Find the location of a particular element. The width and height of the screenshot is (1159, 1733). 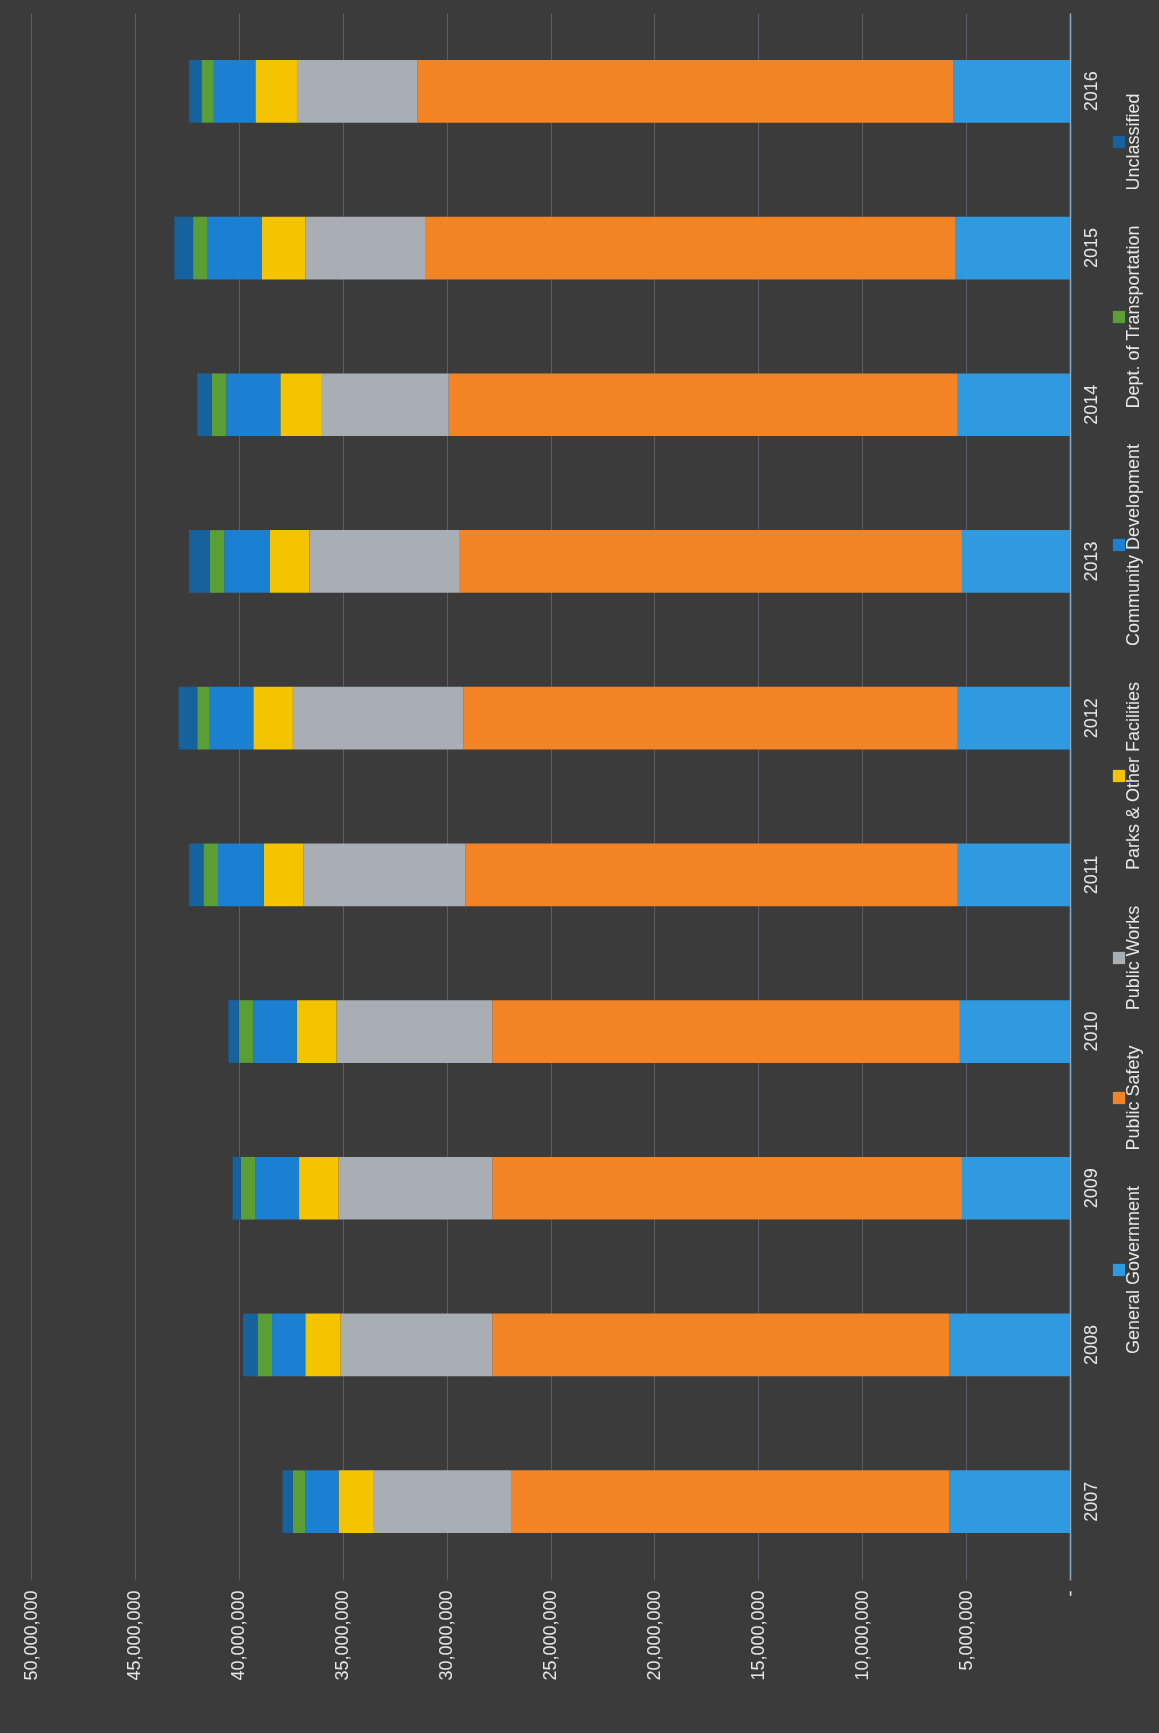

y-tick-label: 2009 is located at coordinates (1090, 1188).